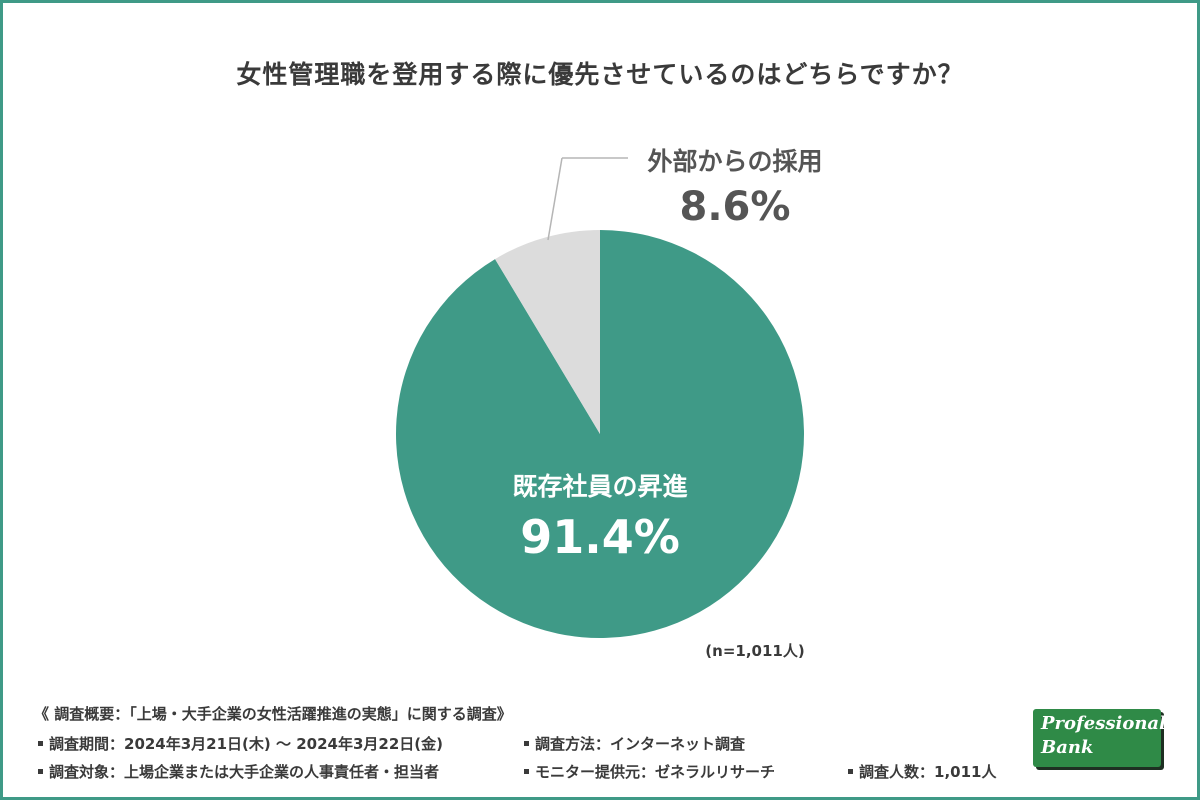 The width and height of the screenshot is (1200, 800). I want to click on survey-provider: モニター提供元：ゼネラルリサーチ, so click(648, 771).